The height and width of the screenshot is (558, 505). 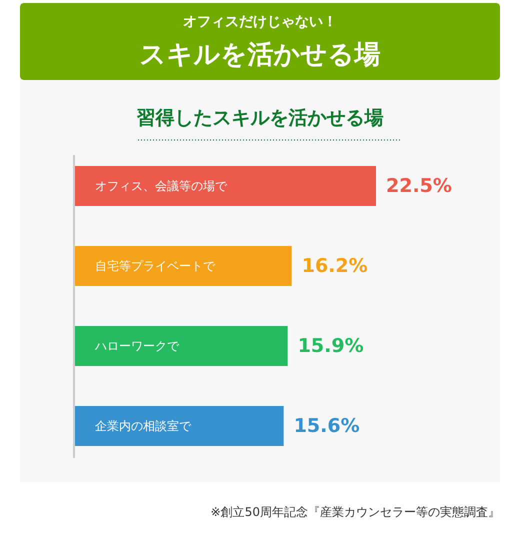 I want to click on data-label: 15.9%, so click(x=331, y=346).